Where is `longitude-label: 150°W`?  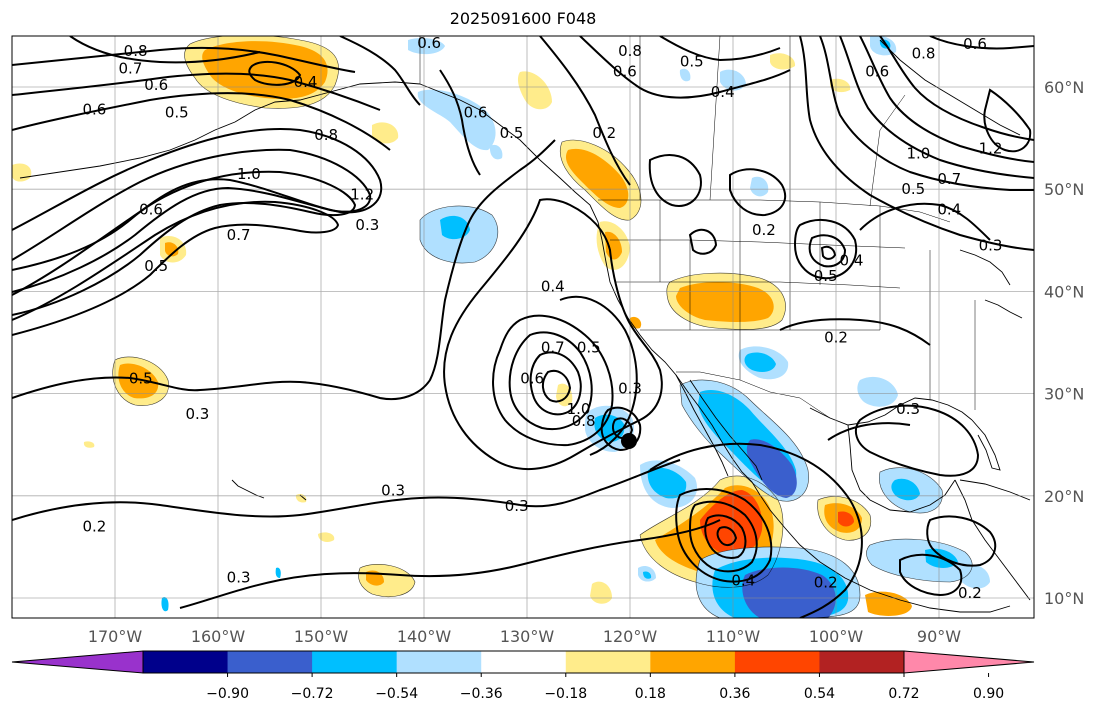
longitude-label: 150°W is located at coordinates (321, 636).